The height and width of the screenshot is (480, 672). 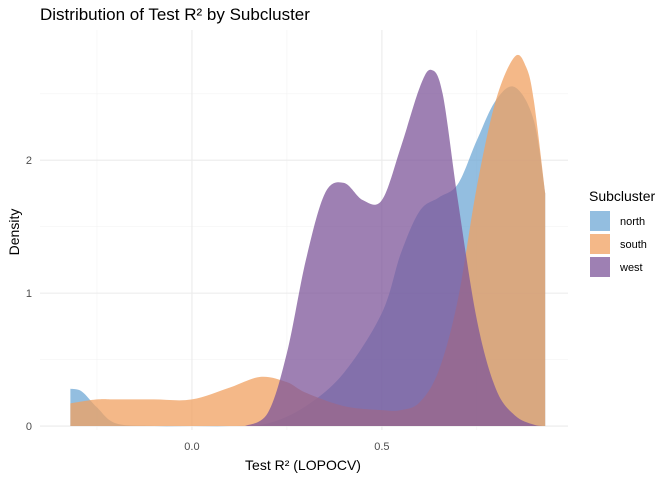 I want to click on legend-label-west: west, so click(x=631, y=268).